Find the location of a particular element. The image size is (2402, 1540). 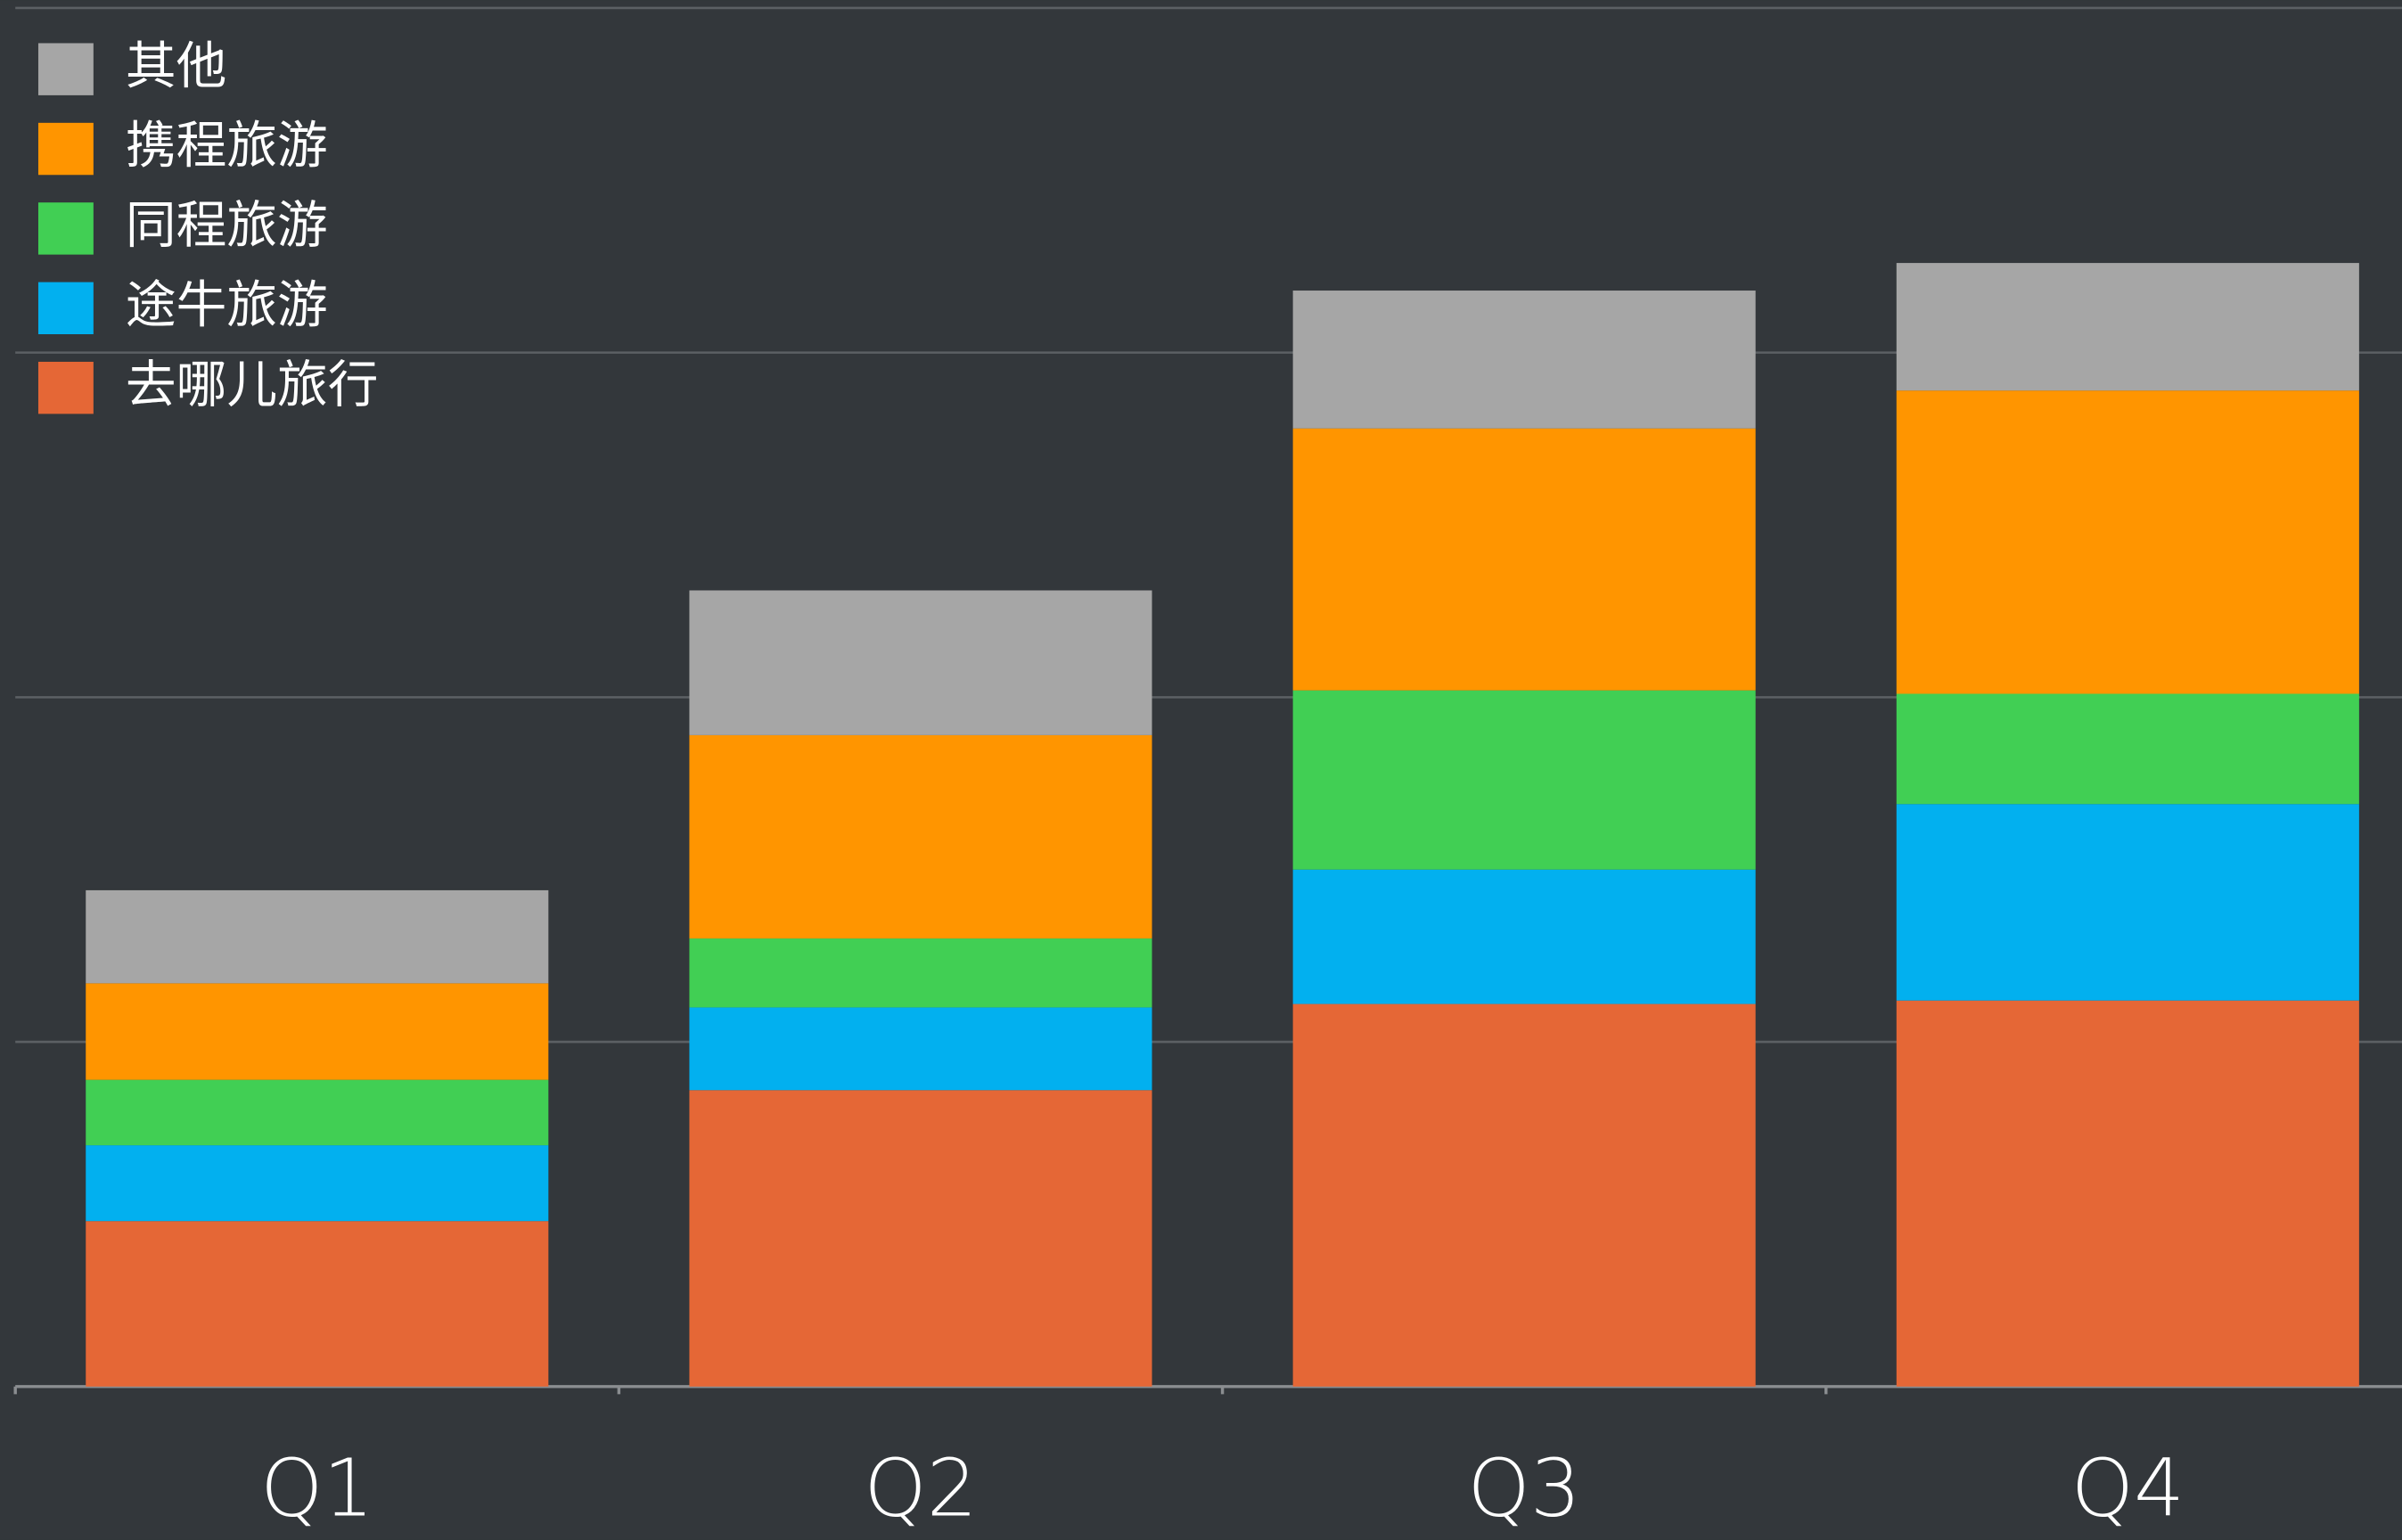

legend-label: 途牛旅游 is located at coordinates (227, 304).